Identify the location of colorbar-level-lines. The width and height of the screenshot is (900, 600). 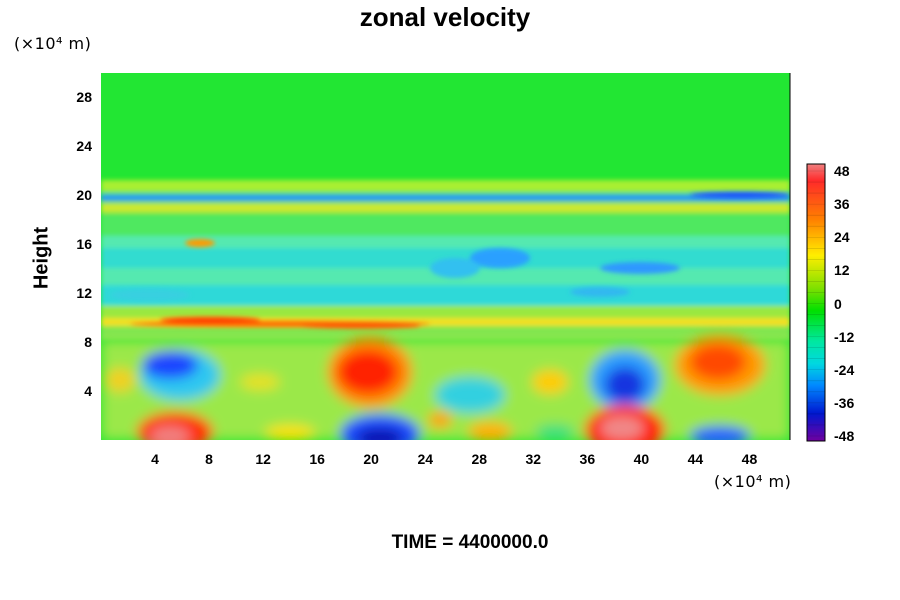
(816, 303).